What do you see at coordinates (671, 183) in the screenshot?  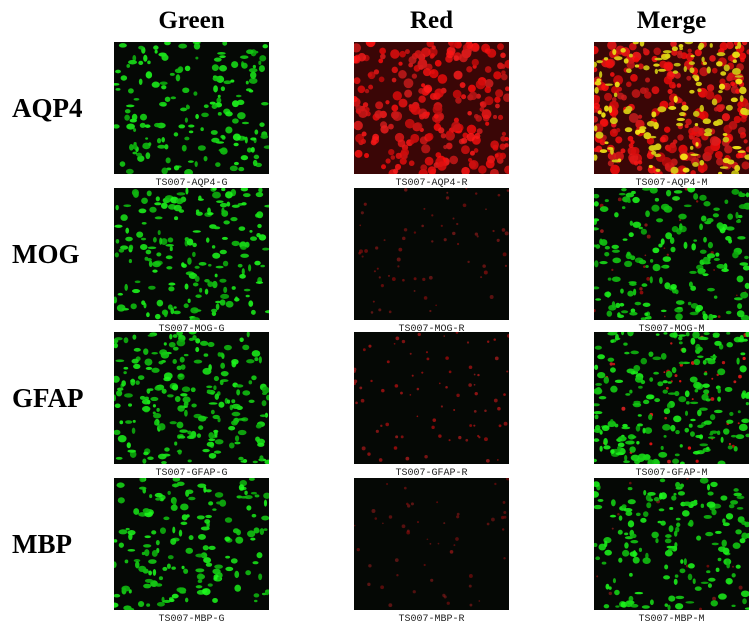 I see `image-caption: TS007-AQP4-M` at bounding box center [671, 183].